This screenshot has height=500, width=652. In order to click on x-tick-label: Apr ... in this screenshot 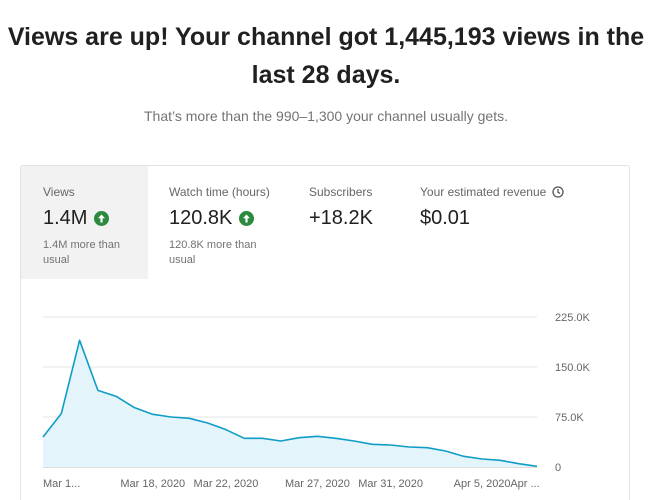, I will do `click(524, 484)`.